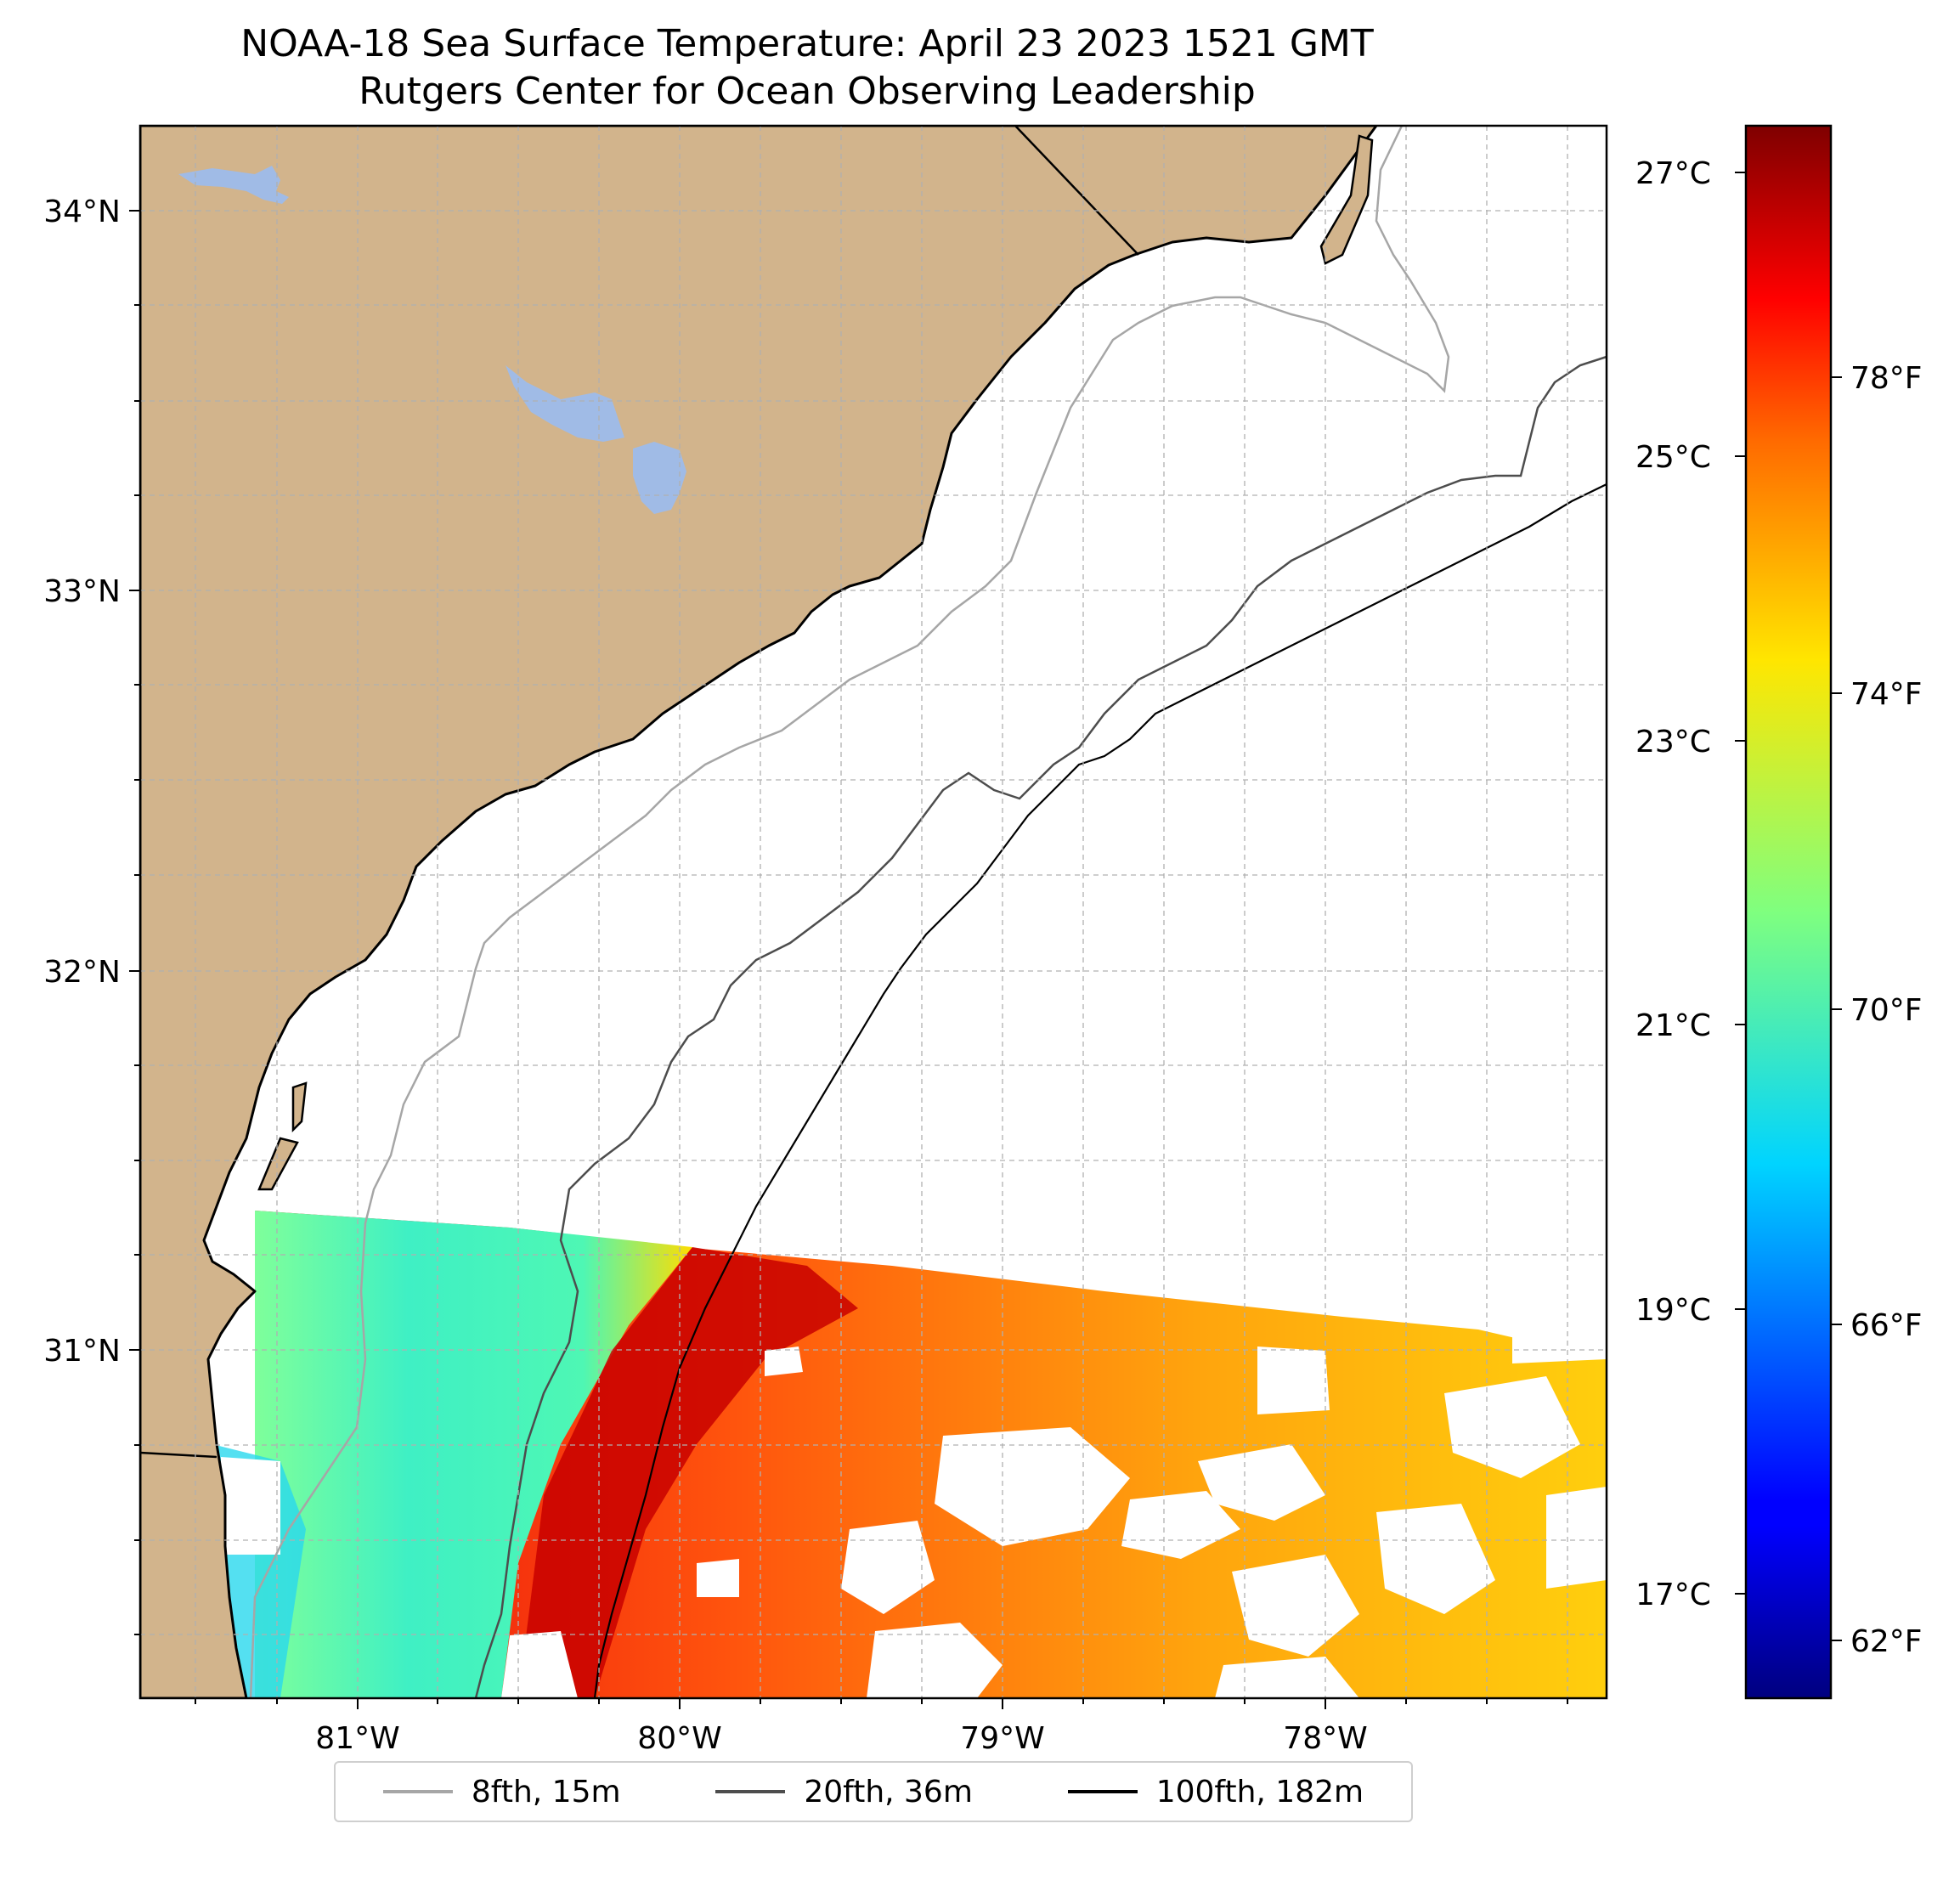 The image size is (1960, 1880). What do you see at coordinates (1887, 1325) in the screenshot?
I see `fahrenheit-label: 66°F` at bounding box center [1887, 1325].